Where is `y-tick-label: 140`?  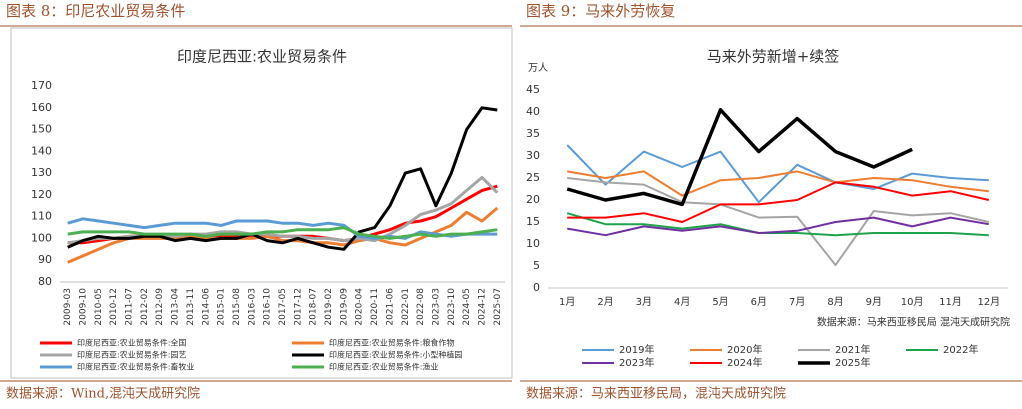
y-tick-label: 140 is located at coordinates (41, 150).